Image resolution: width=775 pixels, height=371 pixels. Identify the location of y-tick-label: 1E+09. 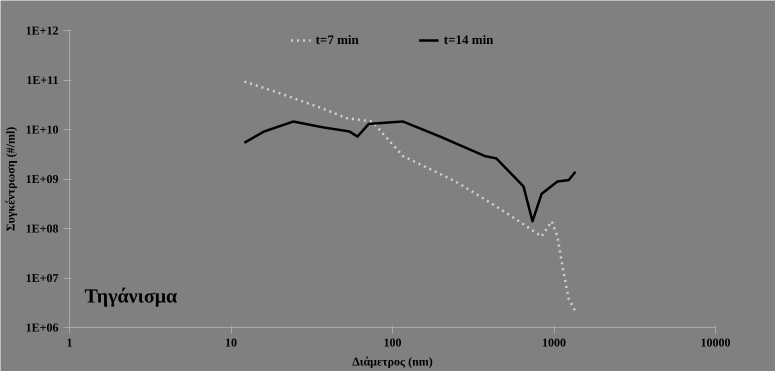
(42, 179).